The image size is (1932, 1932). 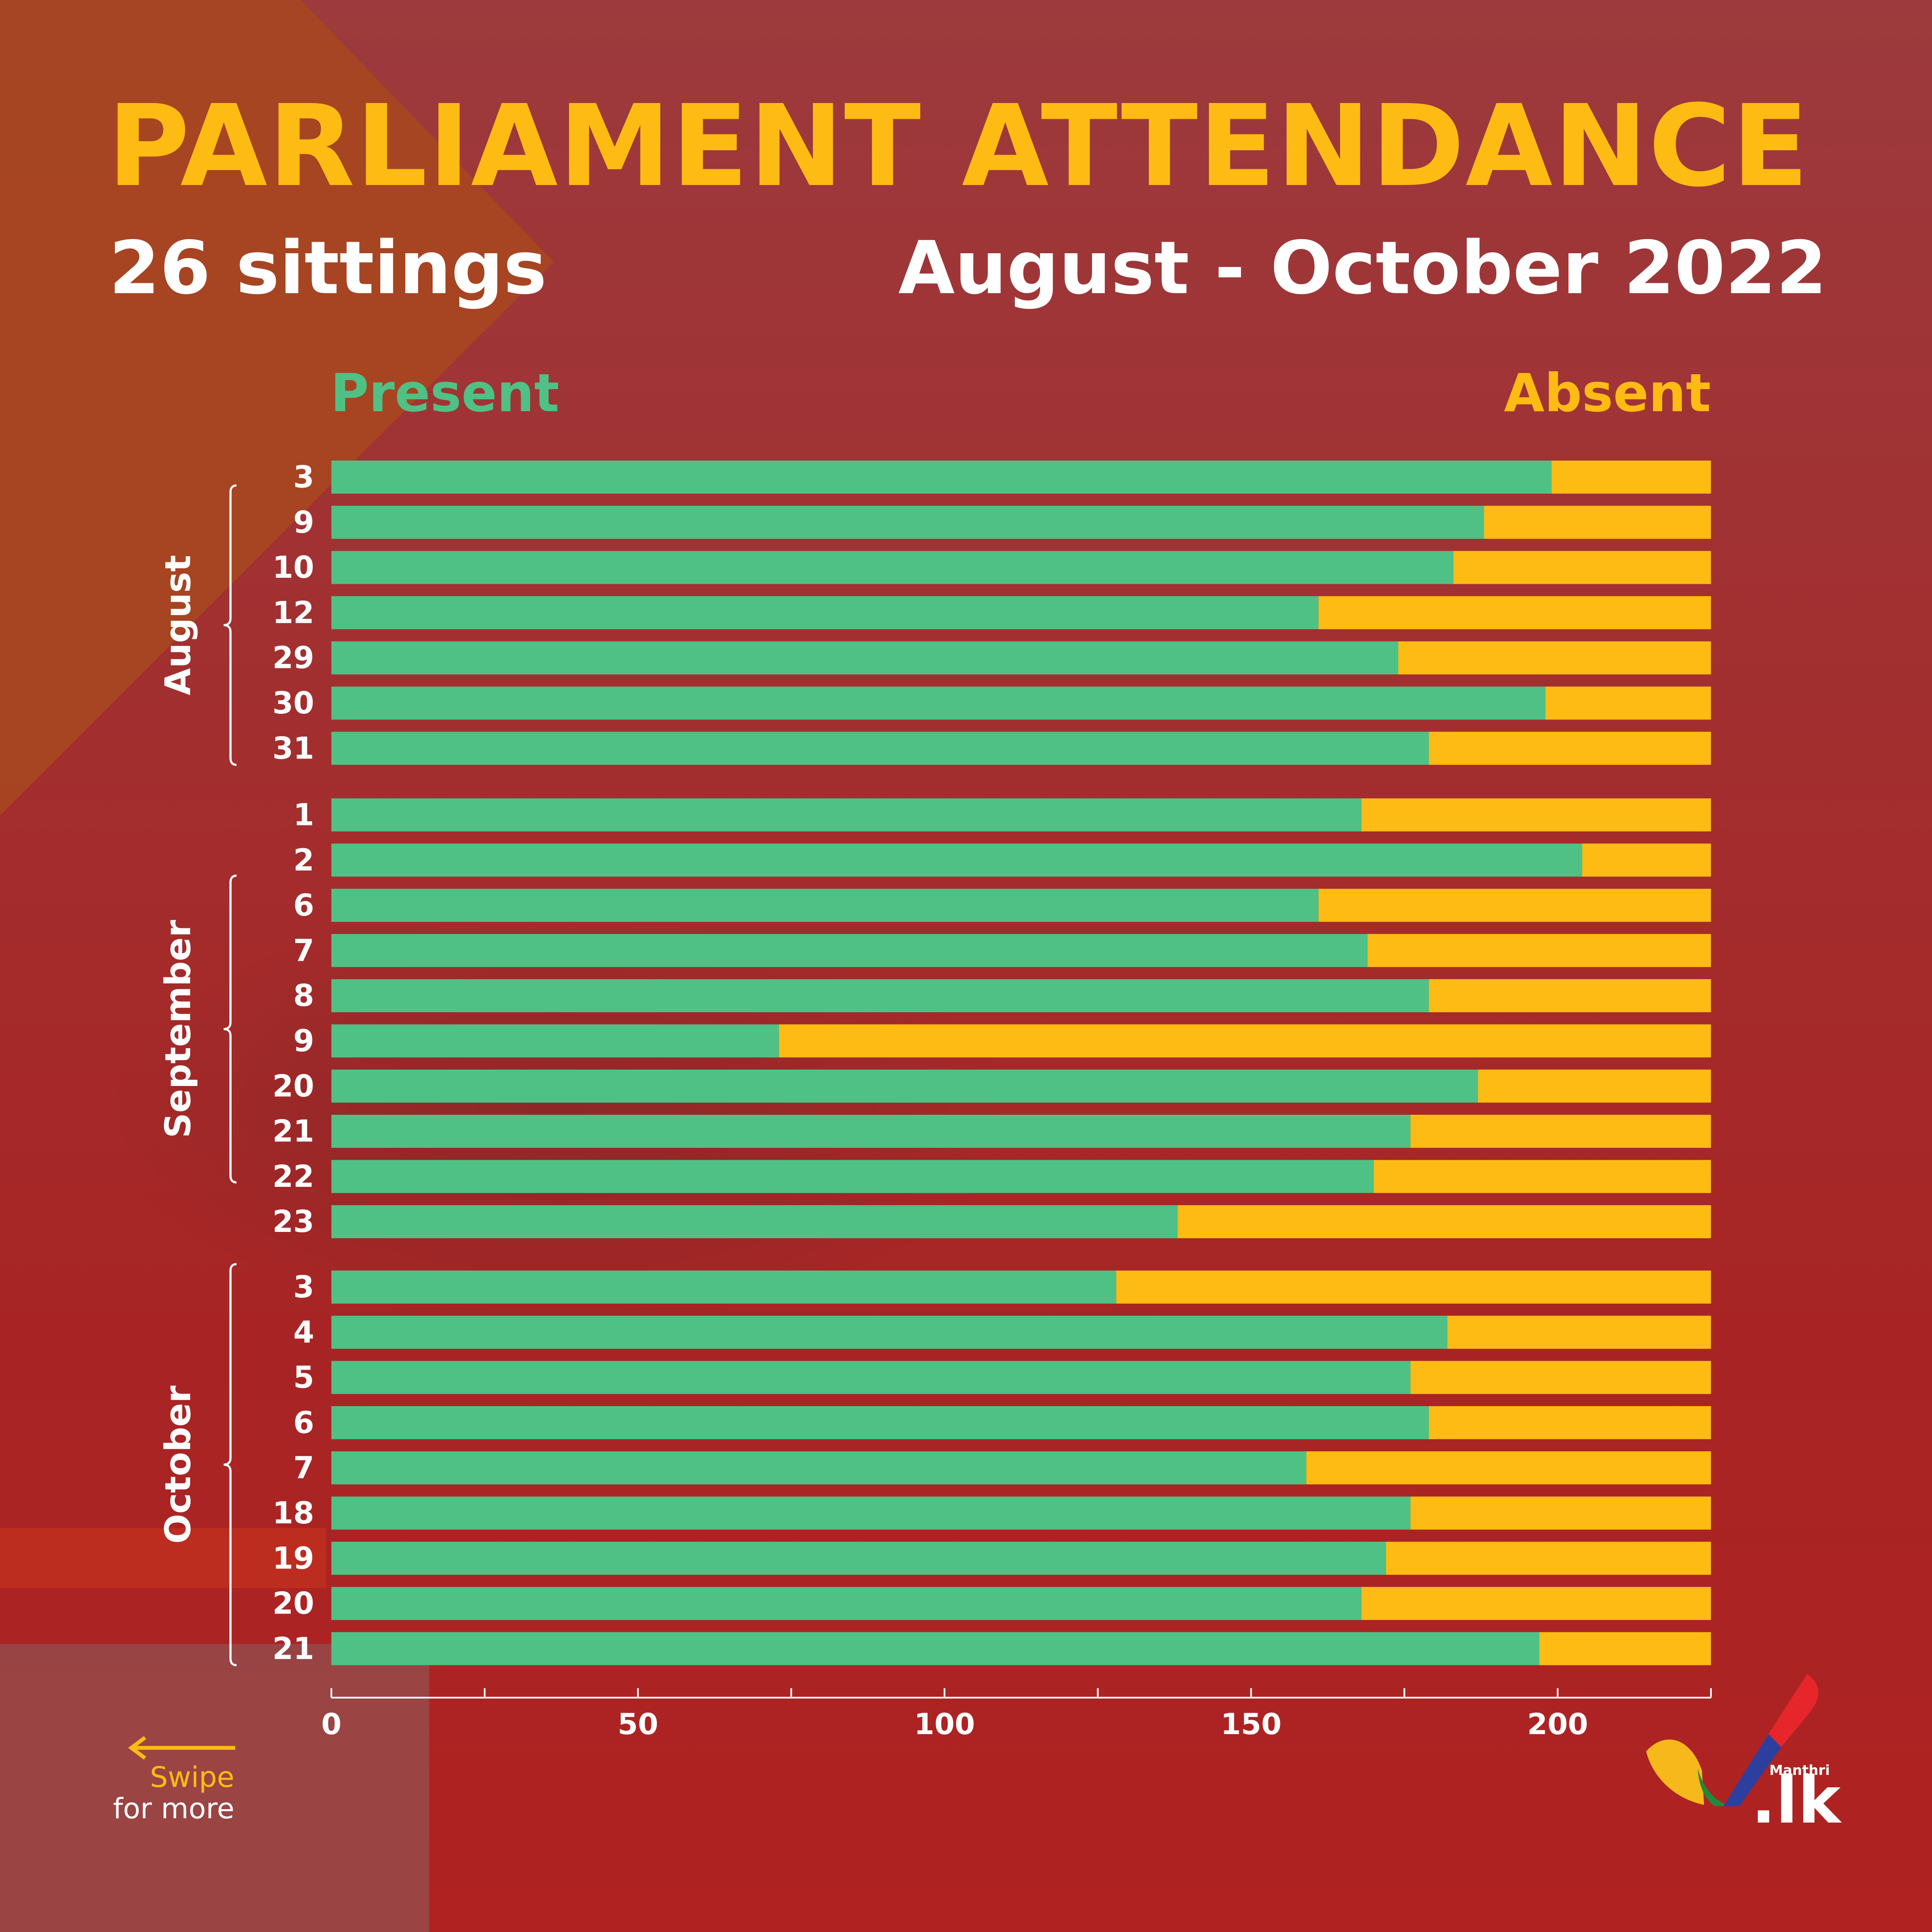 What do you see at coordinates (293, 1513) in the screenshot?
I see `day-label: 18` at bounding box center [293, 1513].